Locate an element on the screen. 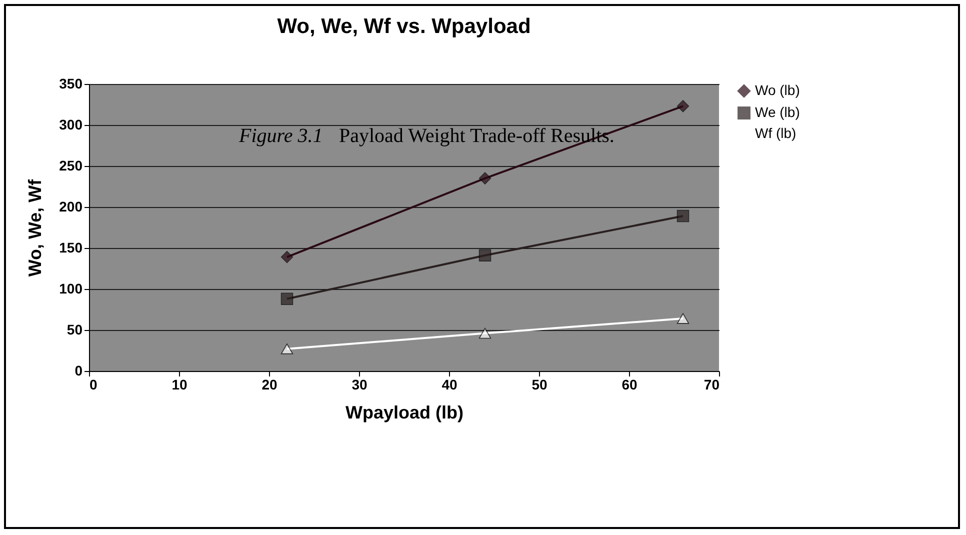 Image resolution: width=966 pixels, height=535 pixels. x-tick-label: 10 is located at coordinates (180, 384).